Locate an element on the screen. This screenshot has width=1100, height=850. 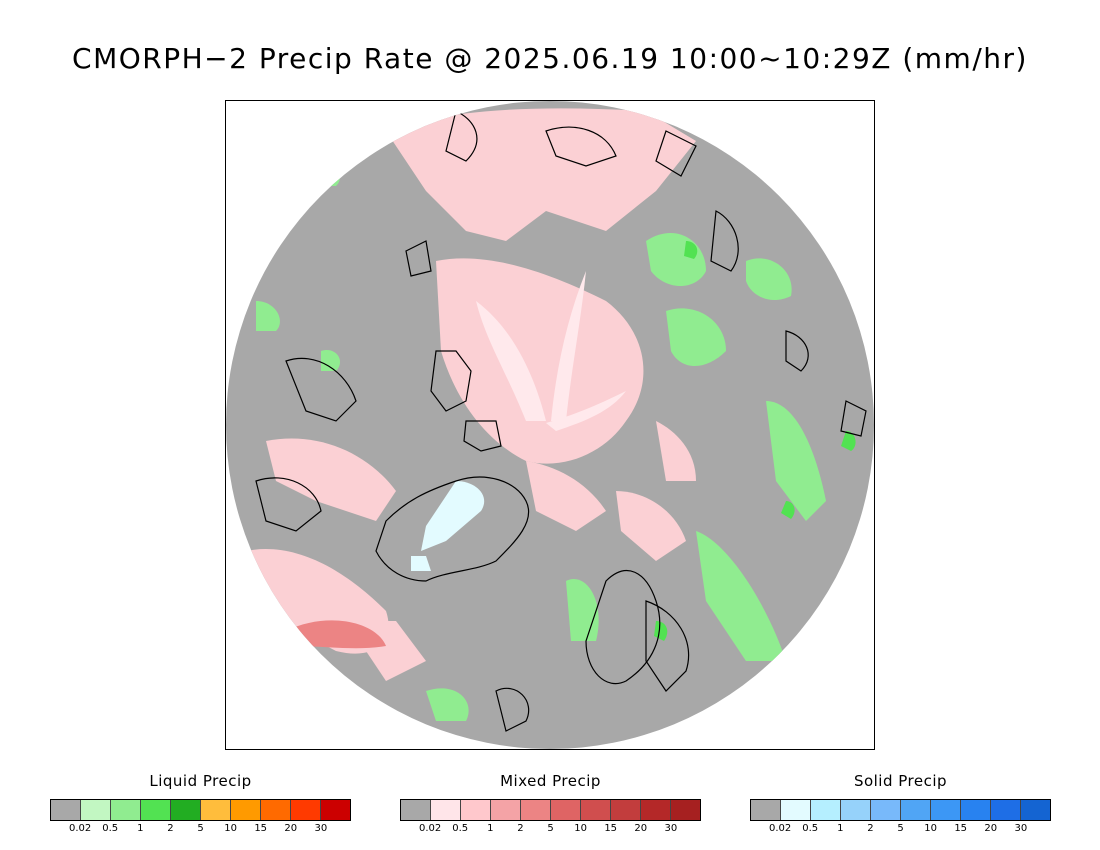
legend-solid: Solid Precip 0.02 0.5 1 2 5 10 15 20 30 is located at coordinates (900, 803).